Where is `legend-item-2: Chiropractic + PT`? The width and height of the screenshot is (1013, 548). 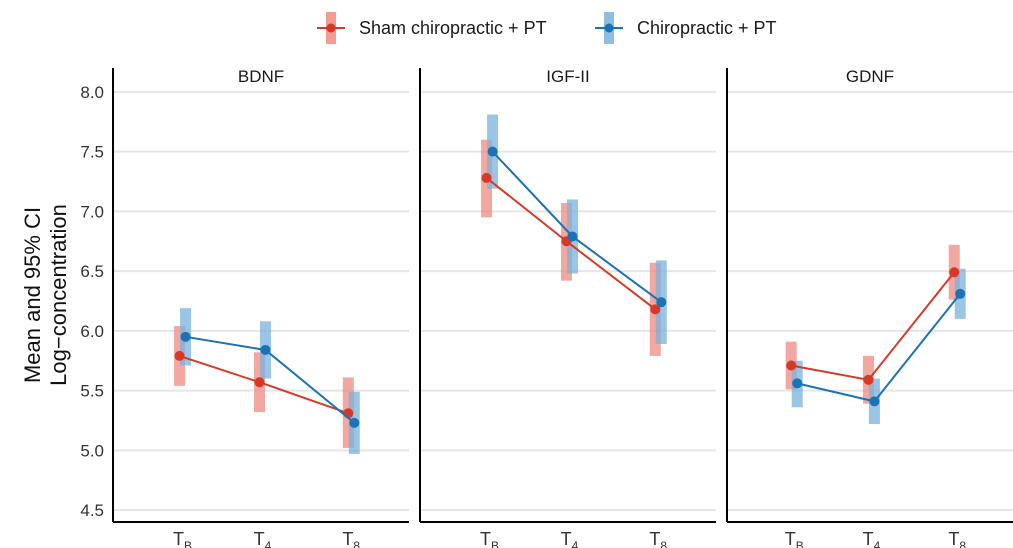
legend-item-2: Chiropractic + PT is located at coordinates (686, 28).